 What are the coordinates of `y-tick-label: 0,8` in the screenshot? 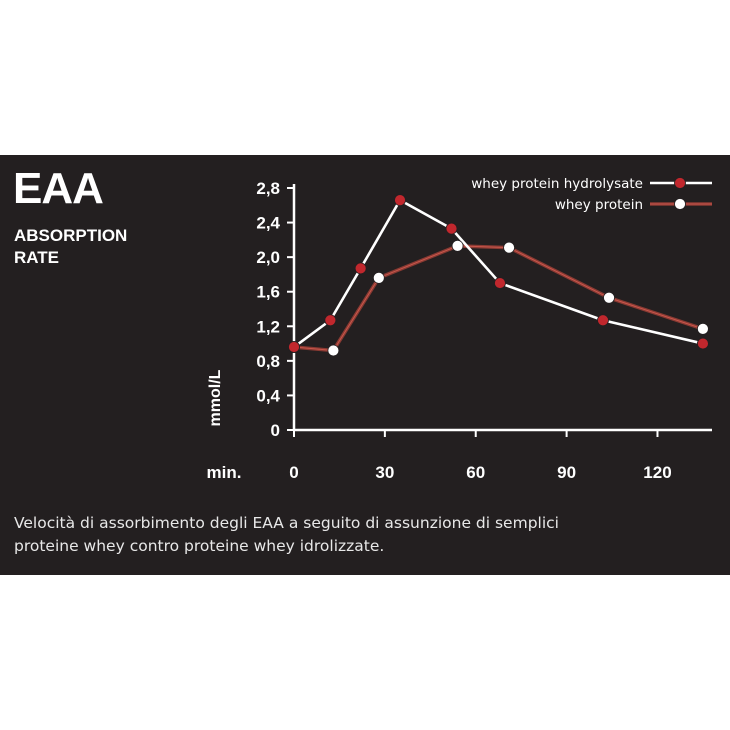 It's located at (268, 361).